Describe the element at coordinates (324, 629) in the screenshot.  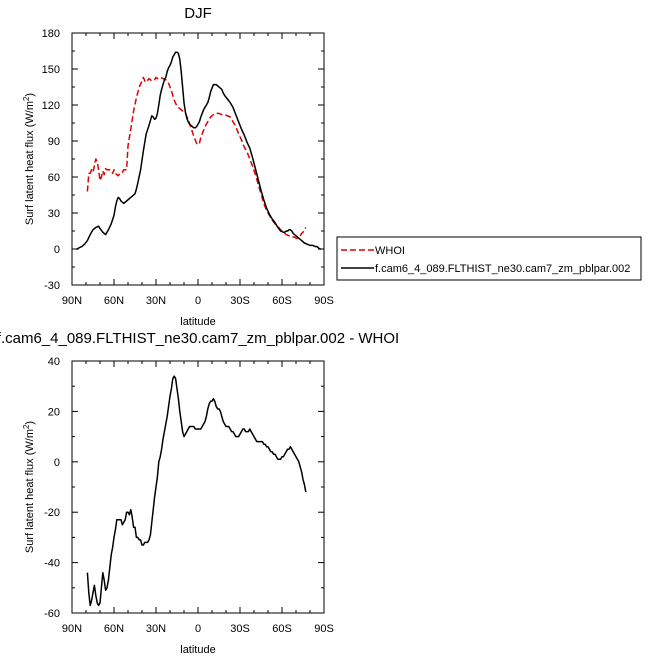
I see `bottom-xtick-label: 90S` at that location.